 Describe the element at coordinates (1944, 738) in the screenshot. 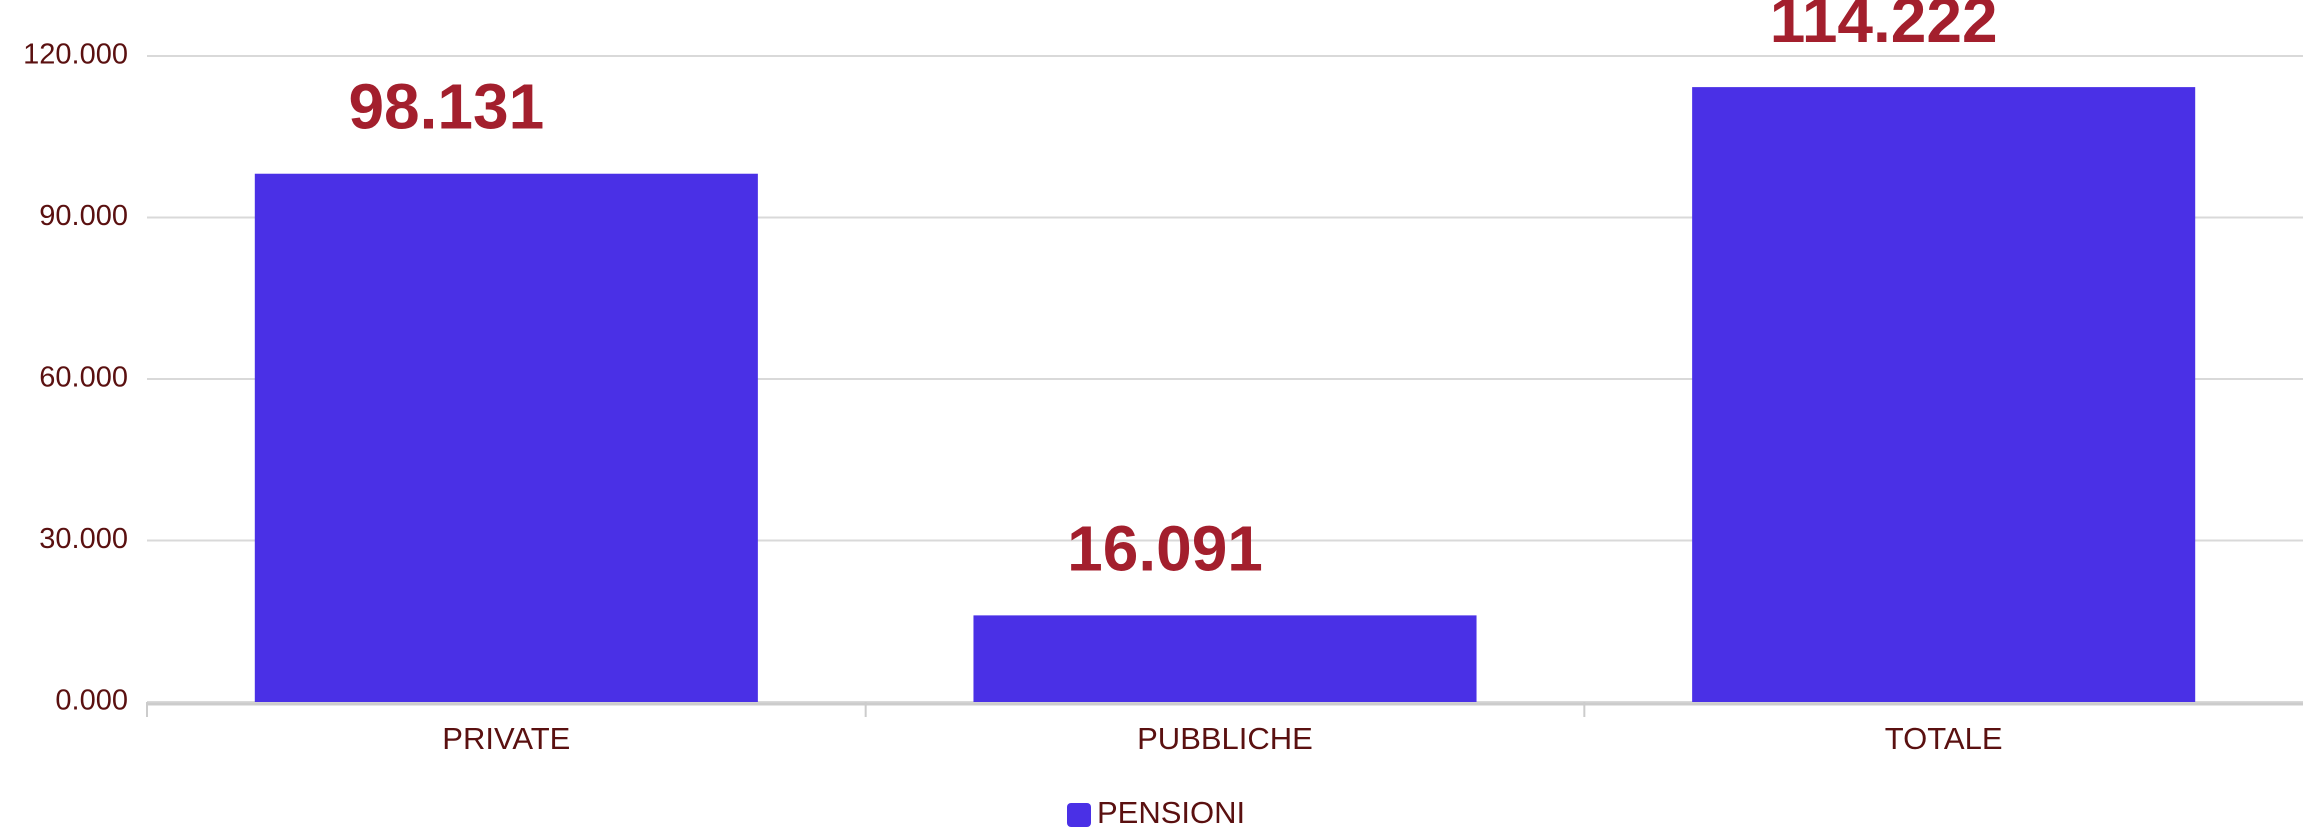

I see `x-tick-label: TOTALE` at that location.